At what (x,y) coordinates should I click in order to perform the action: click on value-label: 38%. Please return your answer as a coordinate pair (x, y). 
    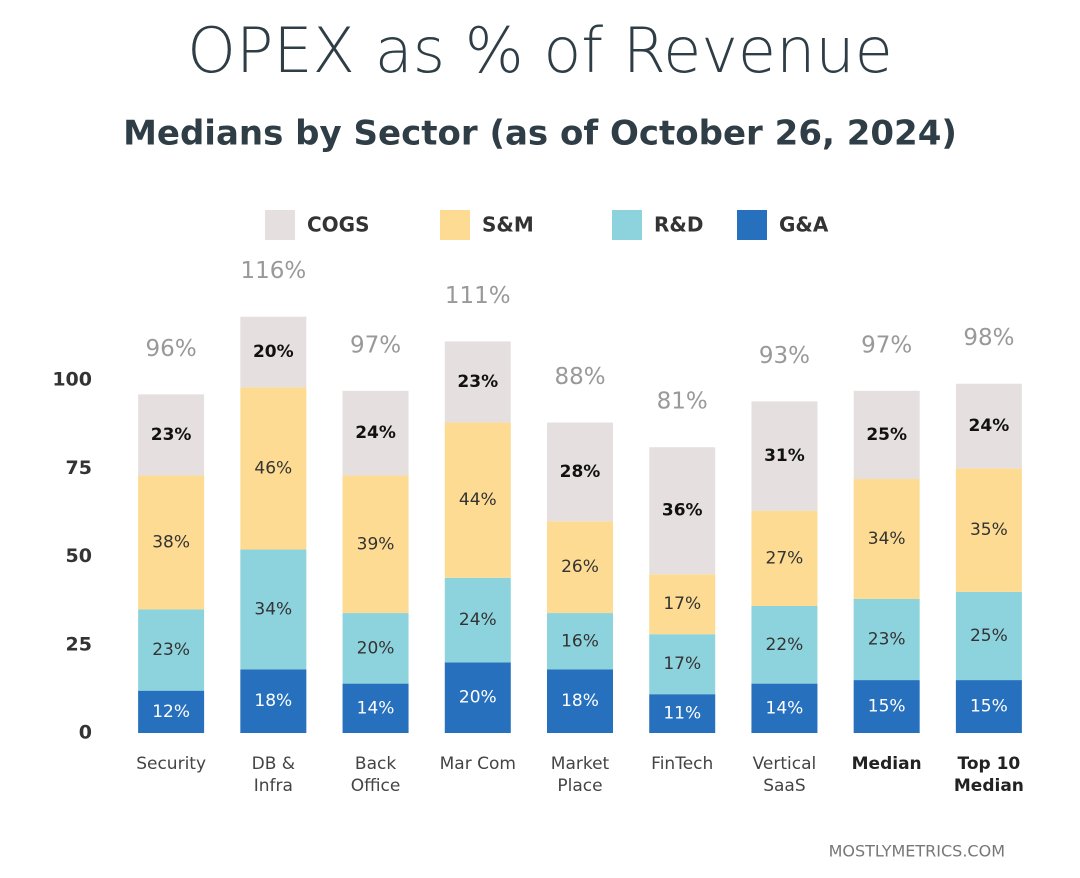
    Looking at the image, I should click on (171, 542).